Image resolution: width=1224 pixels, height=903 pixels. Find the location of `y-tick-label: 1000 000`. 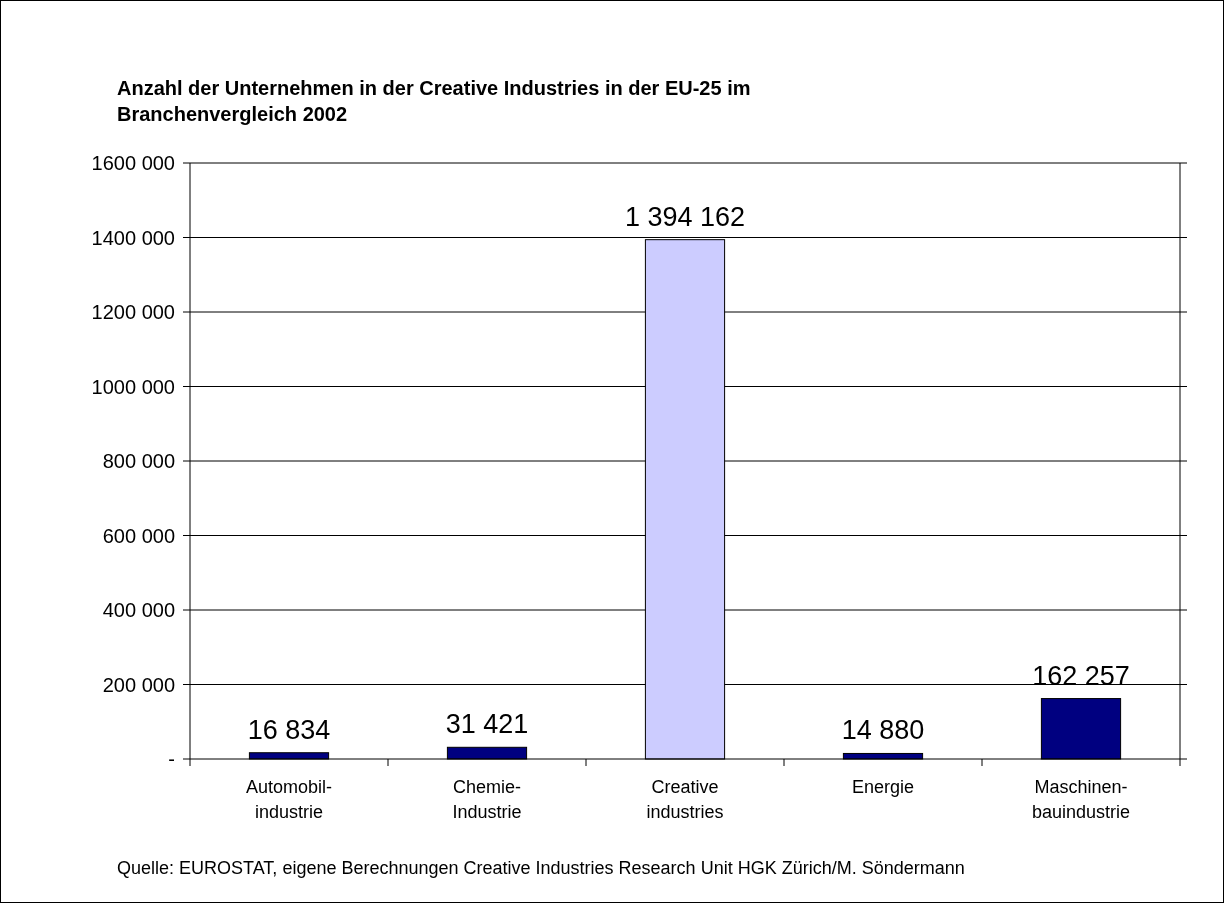

y-tick-label: 1000 000 is located at coordinates (133, 386).